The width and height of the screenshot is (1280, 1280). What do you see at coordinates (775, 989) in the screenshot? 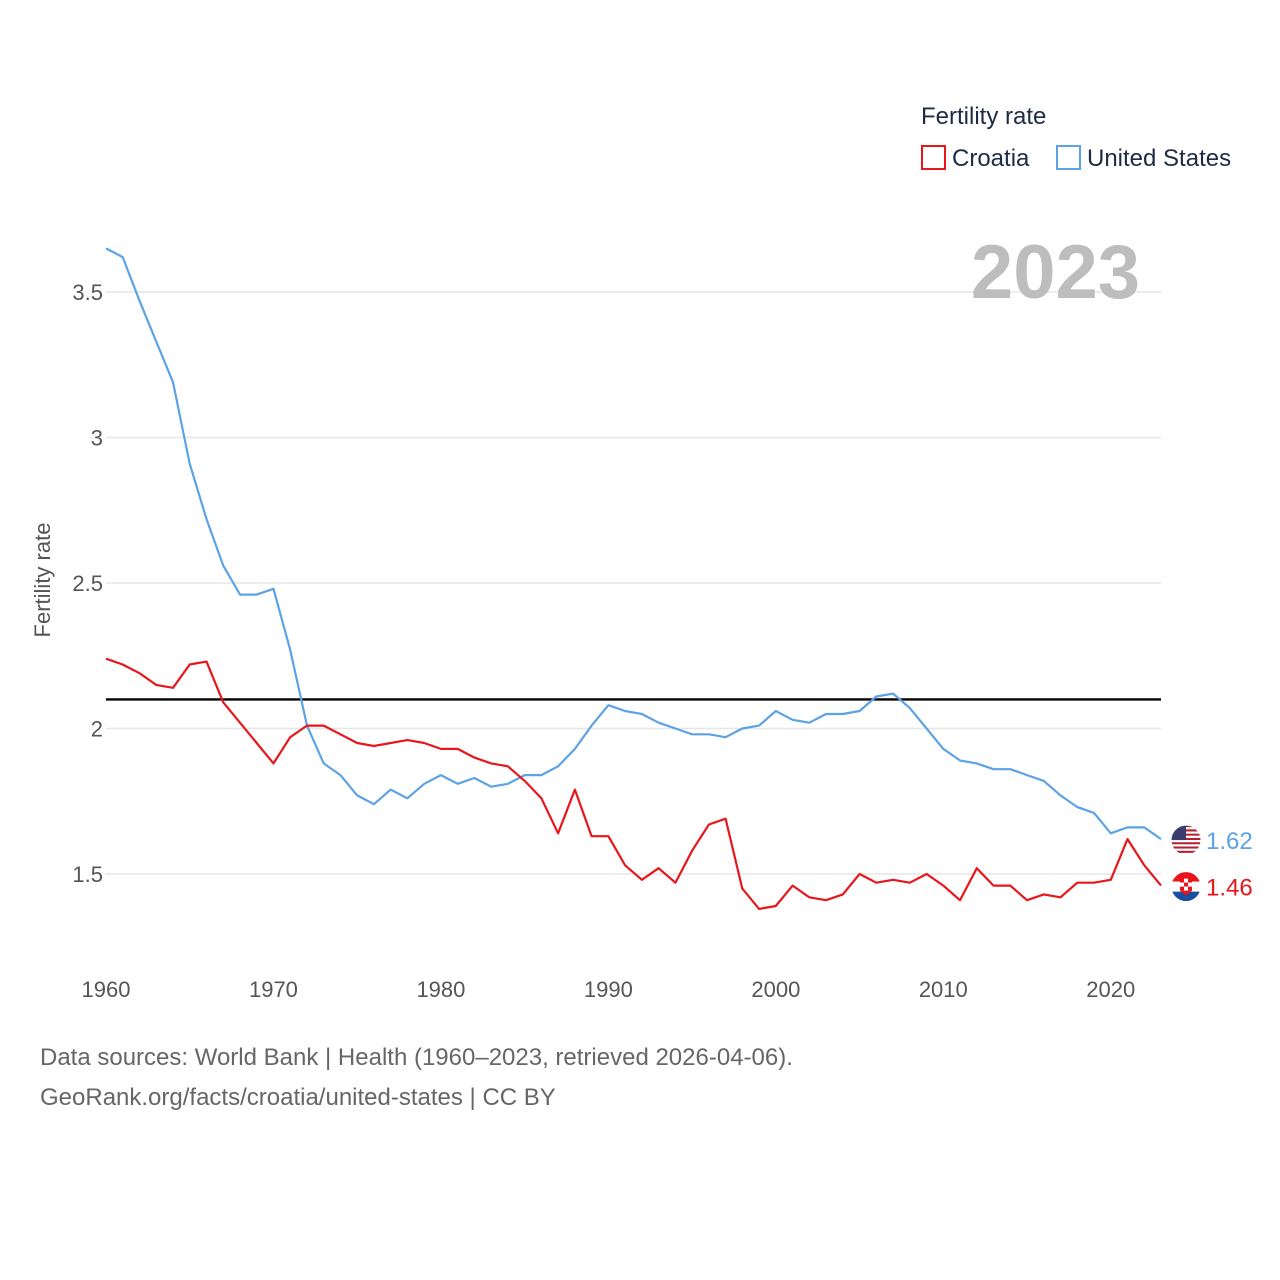
I see `x-tick-label: 2000` at bounding box center [775, 989].